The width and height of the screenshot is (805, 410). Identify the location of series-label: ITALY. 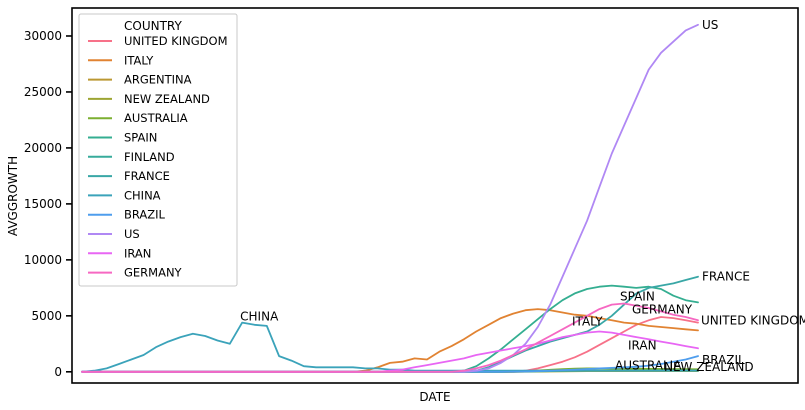
(587, 321).